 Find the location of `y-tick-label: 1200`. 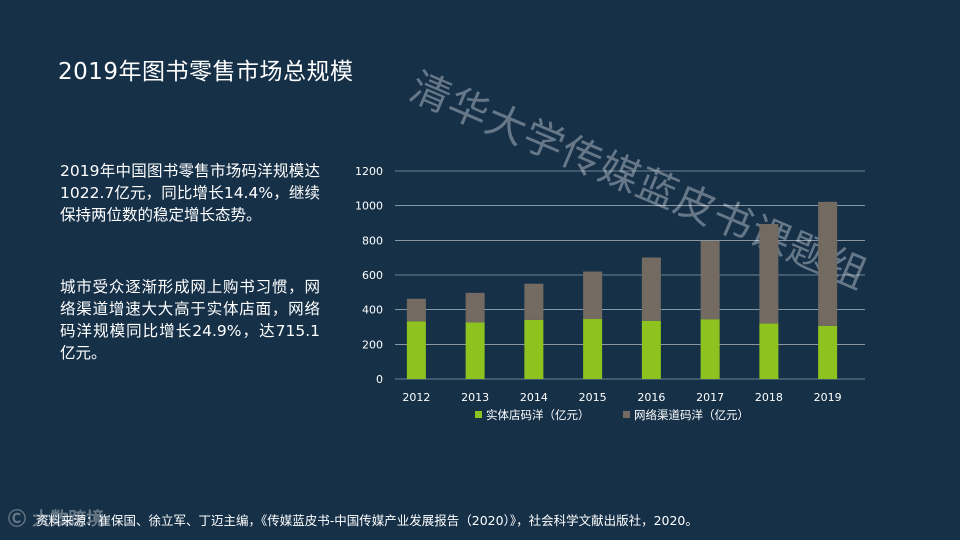

y-tick-label: 1200 is located at coordinates (369, 171).